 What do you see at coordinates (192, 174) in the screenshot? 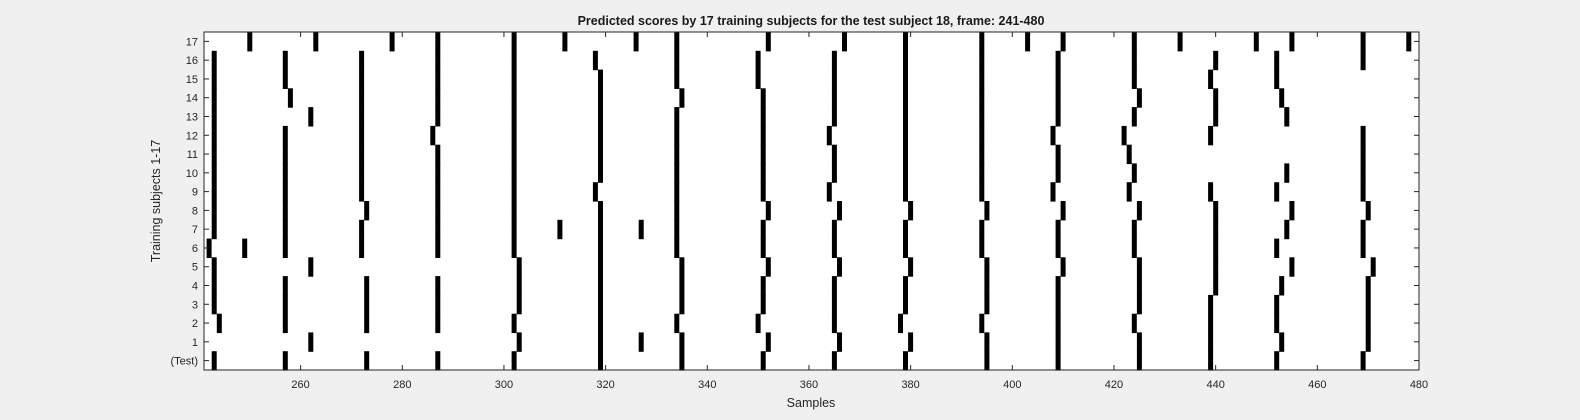
I see `y-tick-label-10: 10` at bounding box center [192, 174].